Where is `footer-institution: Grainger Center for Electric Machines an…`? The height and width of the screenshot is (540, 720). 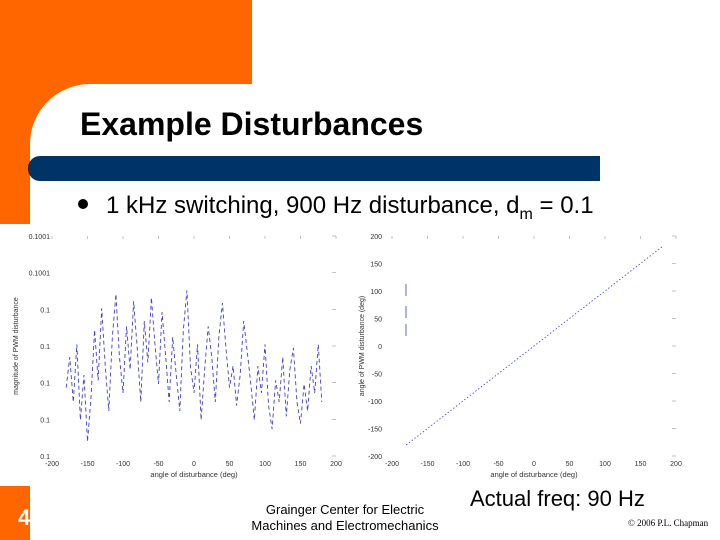 footer-institution: Grainger Center for Electric Machines an… is located at coordinates (345, 518).